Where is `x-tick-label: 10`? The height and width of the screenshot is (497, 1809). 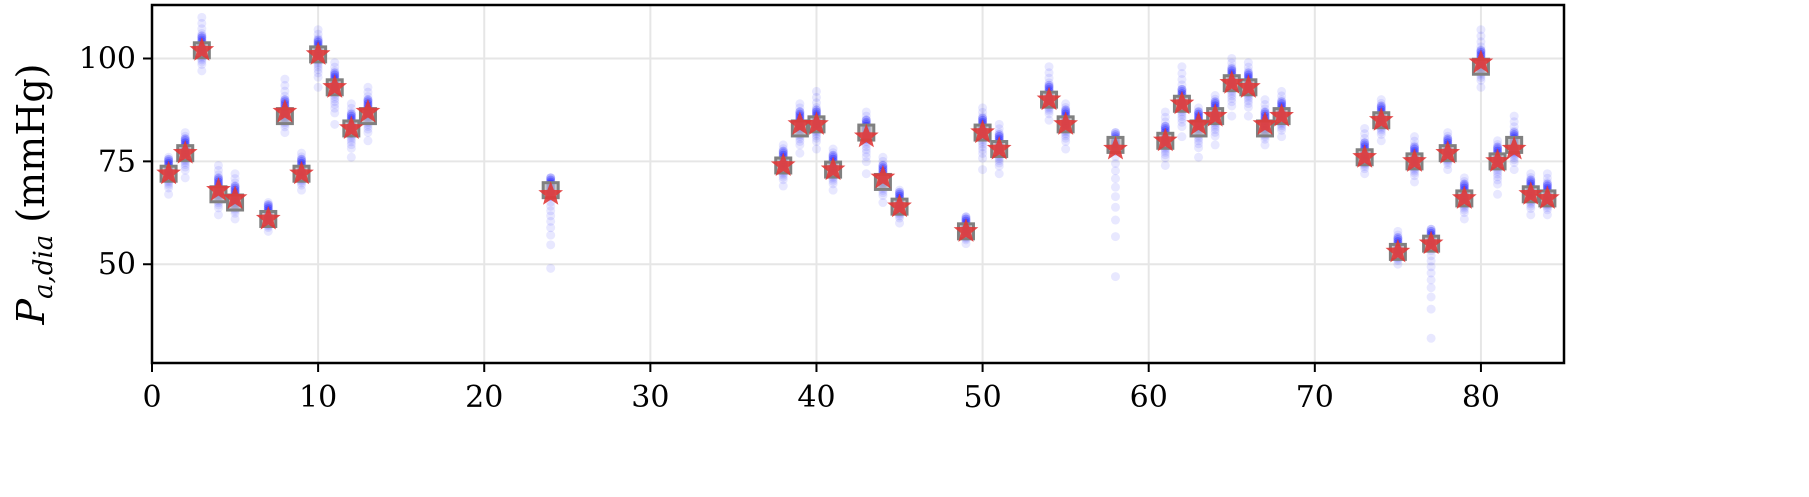
x-tick-label: 10 is located at coordinates (318, 397).